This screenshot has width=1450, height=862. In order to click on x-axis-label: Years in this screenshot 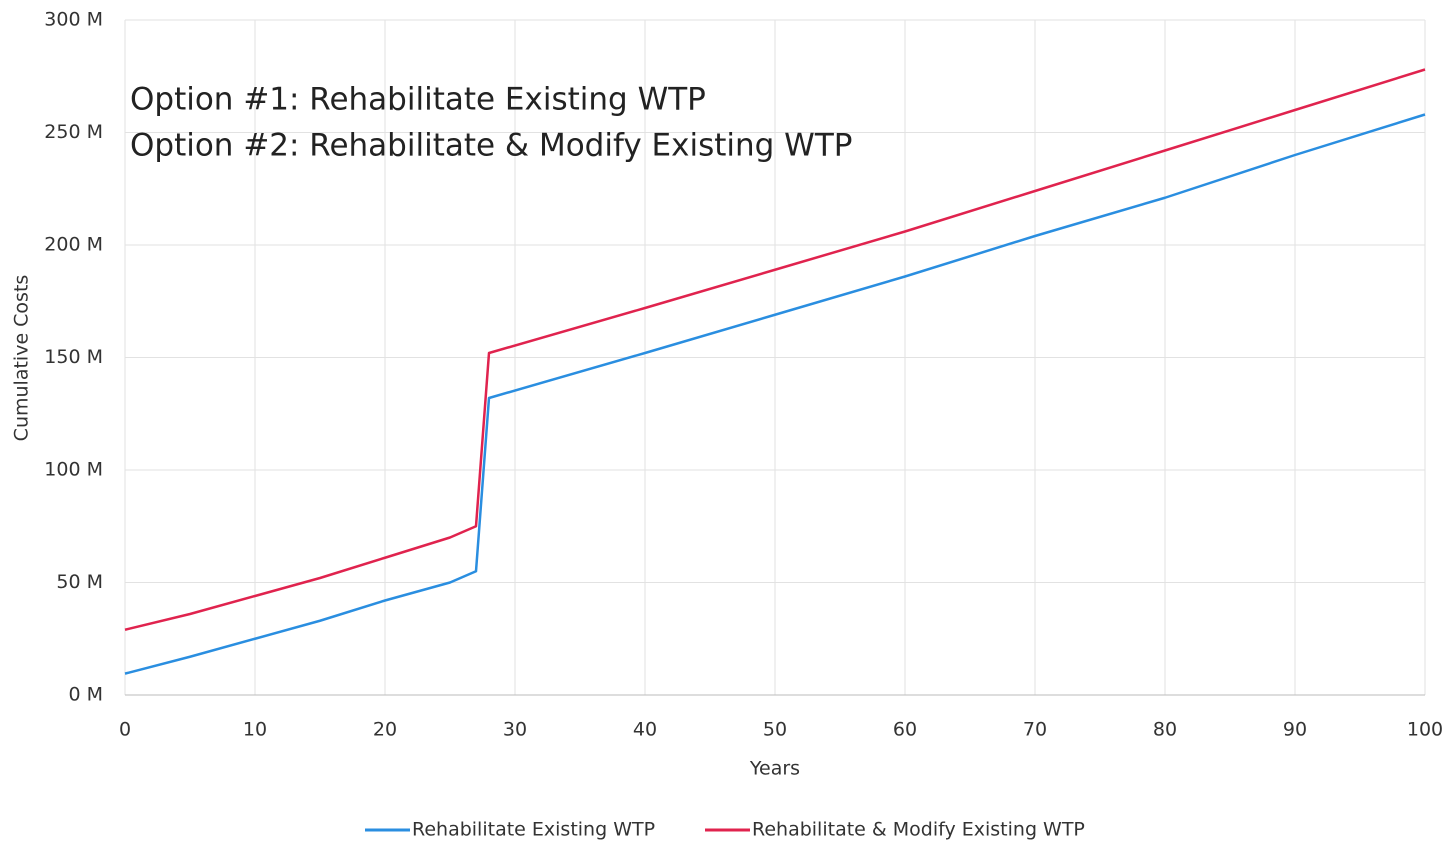, I will do `click(774, 769)`.